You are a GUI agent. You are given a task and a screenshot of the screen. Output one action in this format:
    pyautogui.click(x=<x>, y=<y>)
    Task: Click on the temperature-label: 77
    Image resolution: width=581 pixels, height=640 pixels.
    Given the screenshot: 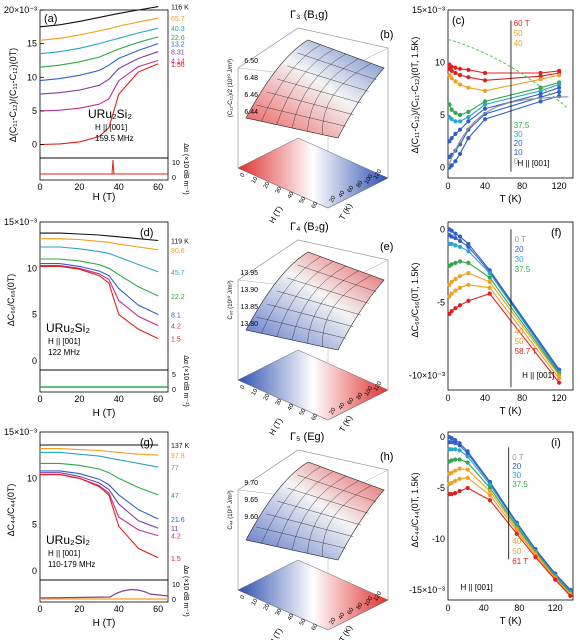 What is the action you would take?
    pyautogui.click(x=175, y=468)
    